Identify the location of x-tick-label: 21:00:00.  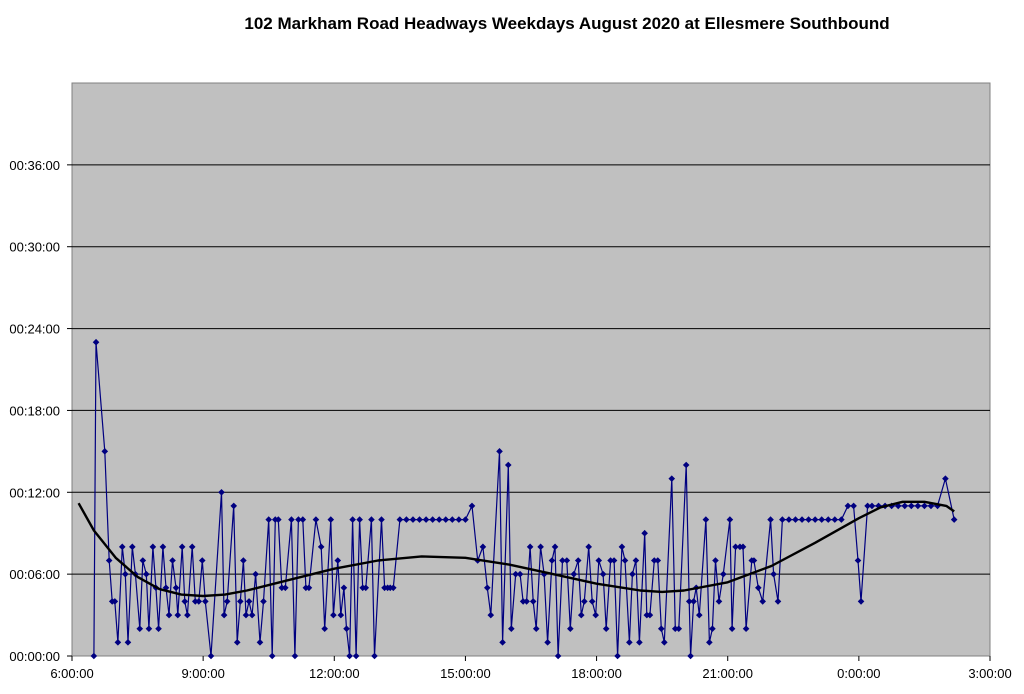
(727, 673).